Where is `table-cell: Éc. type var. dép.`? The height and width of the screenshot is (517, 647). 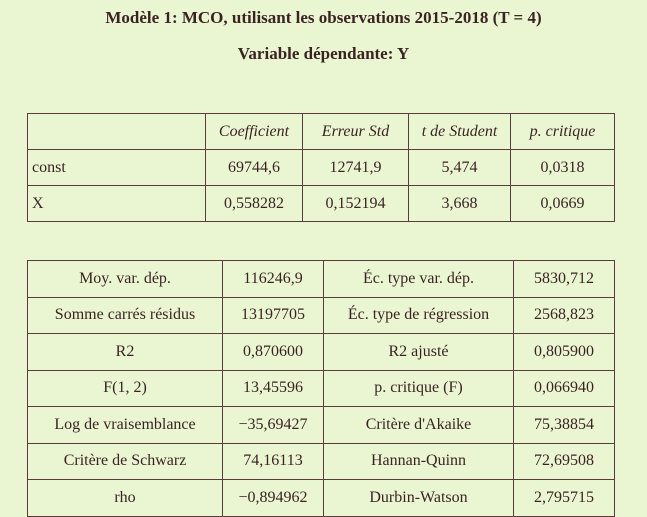
table-cell: Éc. type var. dép. is located at coordinates (418, 279).